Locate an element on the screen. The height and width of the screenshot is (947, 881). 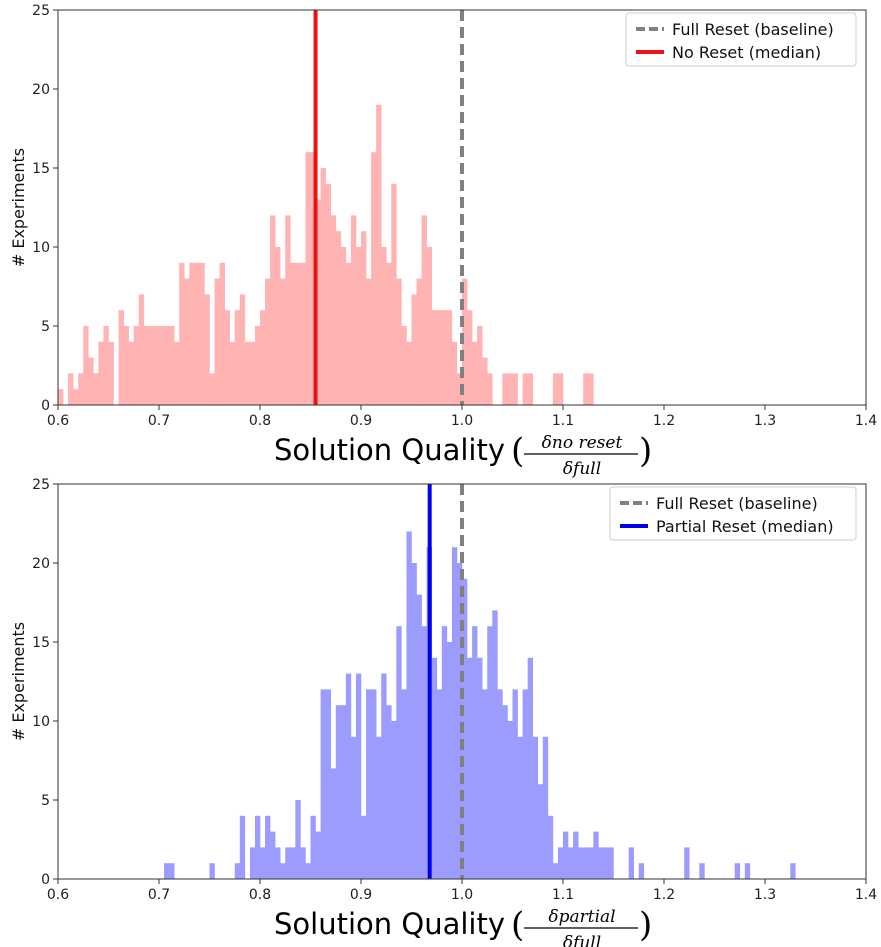
x-tick-label: 1.1 is located at coordinates (563, 895).